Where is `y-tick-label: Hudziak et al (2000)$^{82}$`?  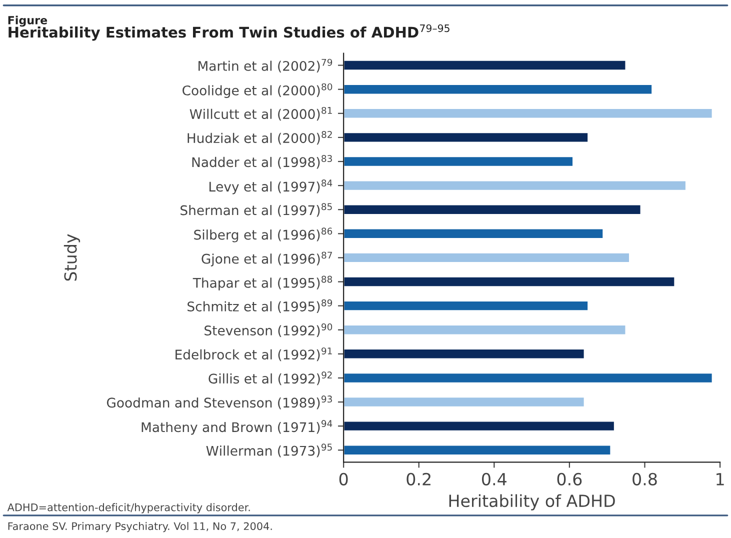
y-tick-label: Hudziak et al (2000)$^{82}$ is located at coordinates (260, 137).